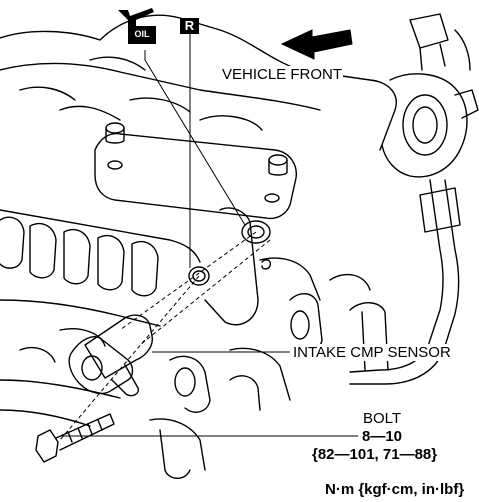 The image size is (479, 502). I want to click on engine-head-top-edge, so click(160, 86).